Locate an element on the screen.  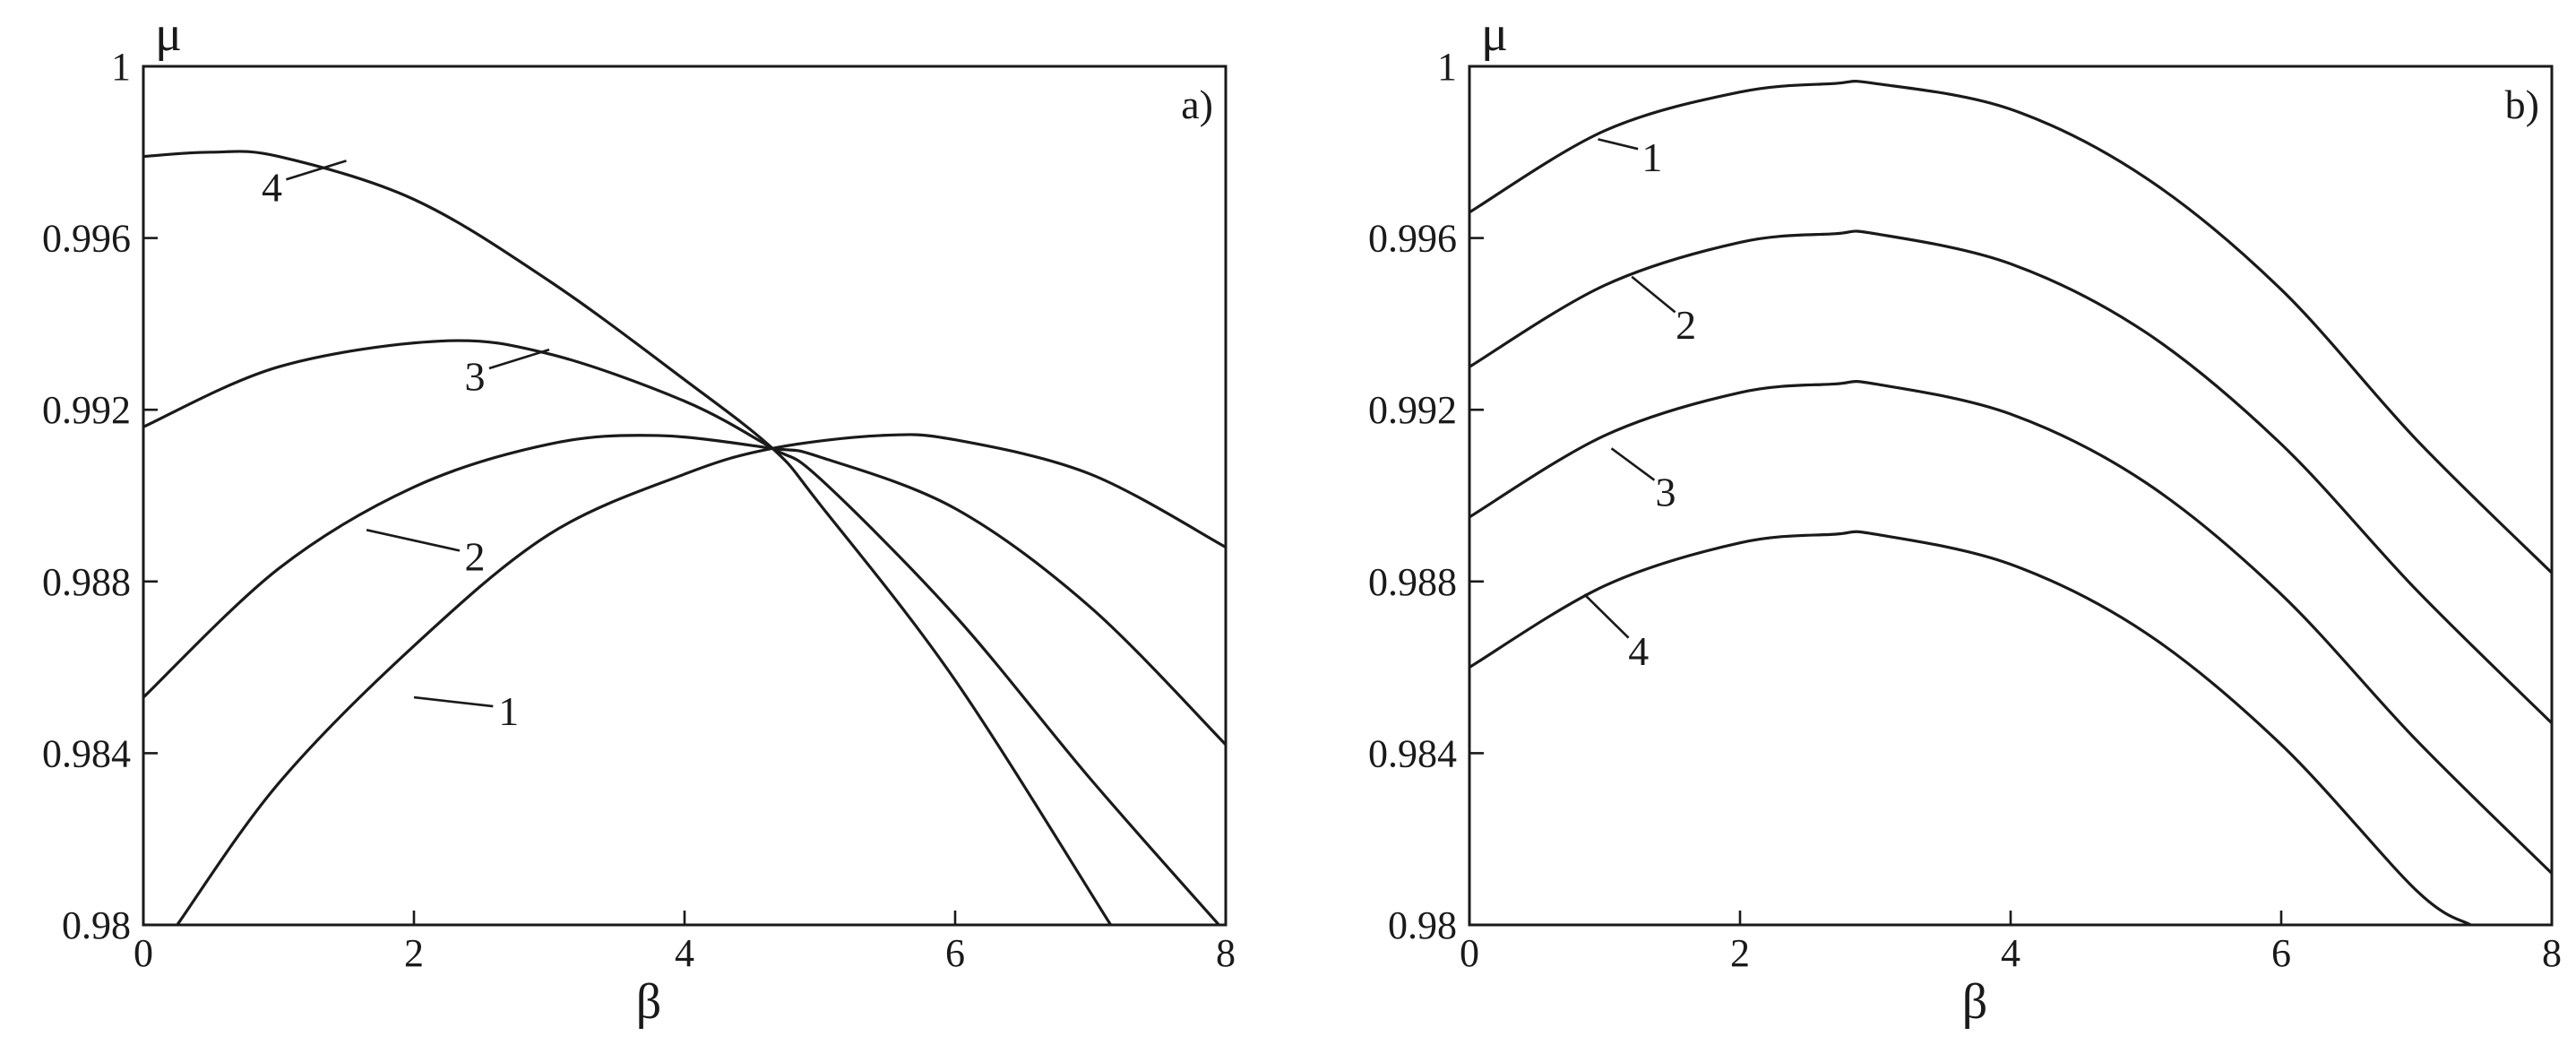
panel-label: a) is located at coordinates (1197, 104).